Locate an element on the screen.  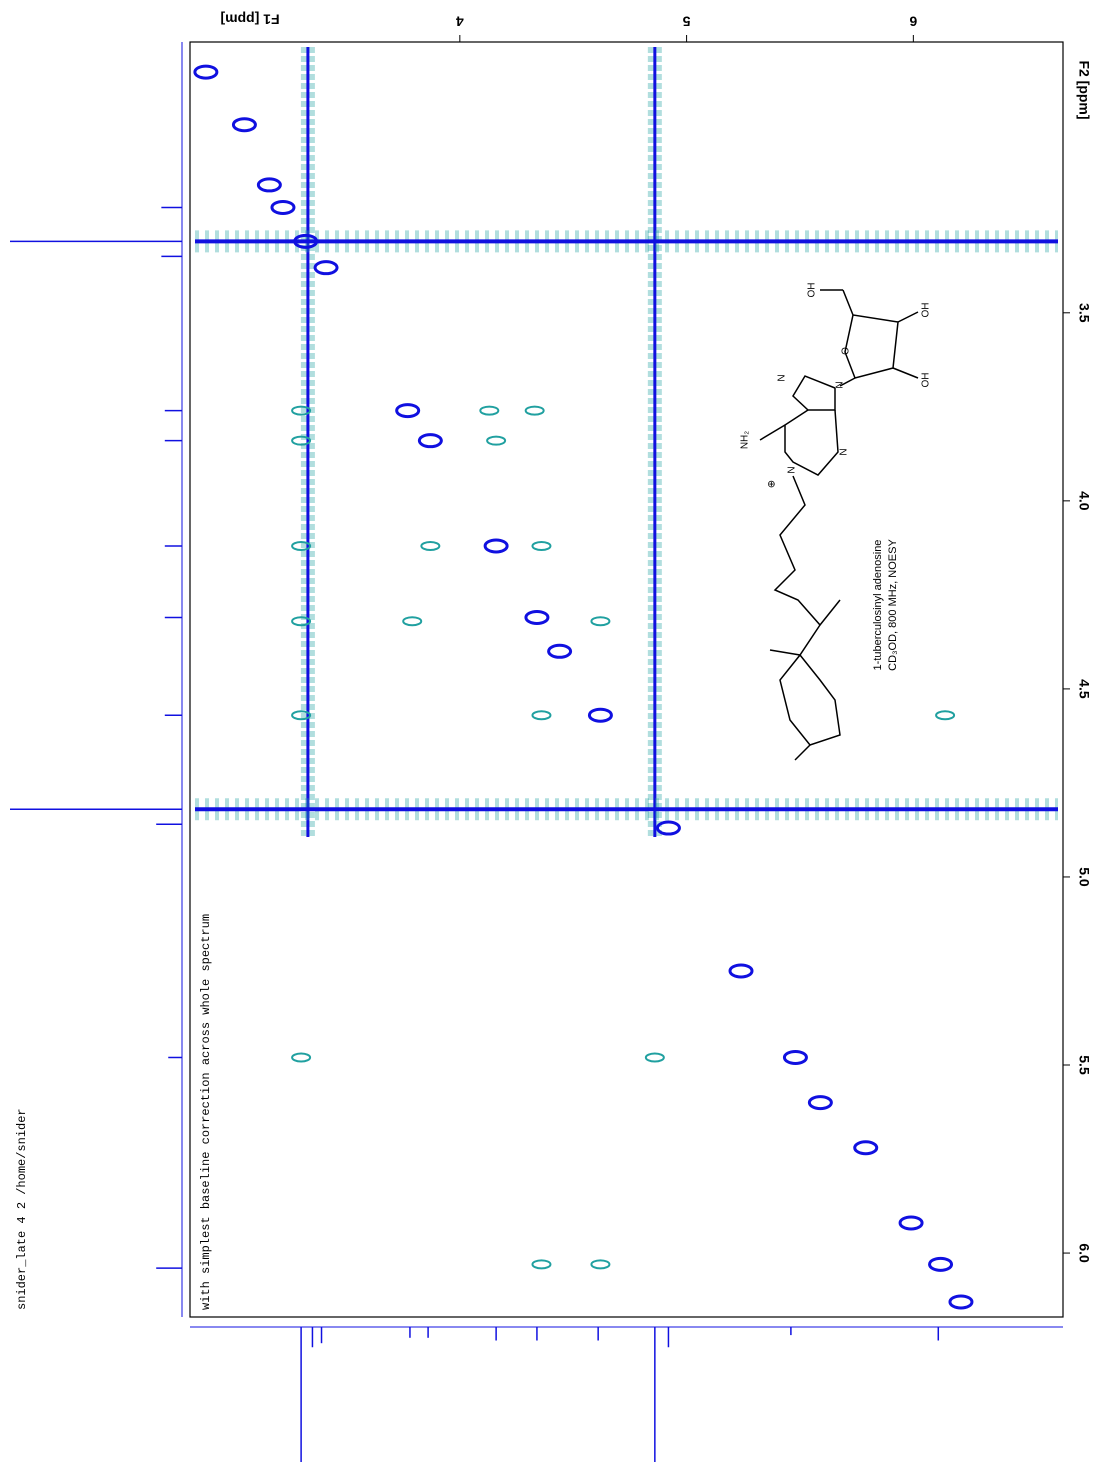
atom-label: ⊕ is located at coordinates (772, 484).